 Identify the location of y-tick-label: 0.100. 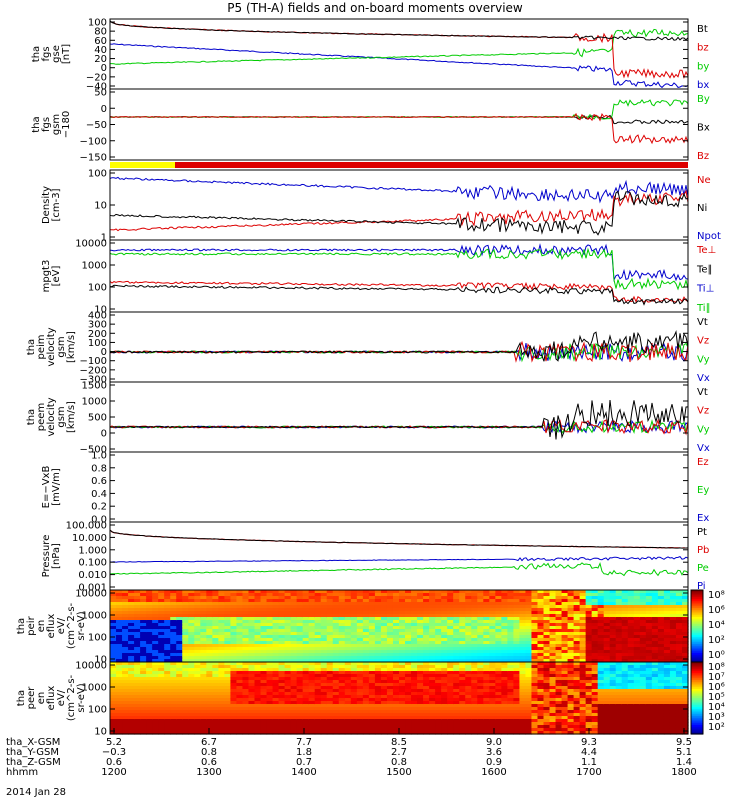
(92, 563).